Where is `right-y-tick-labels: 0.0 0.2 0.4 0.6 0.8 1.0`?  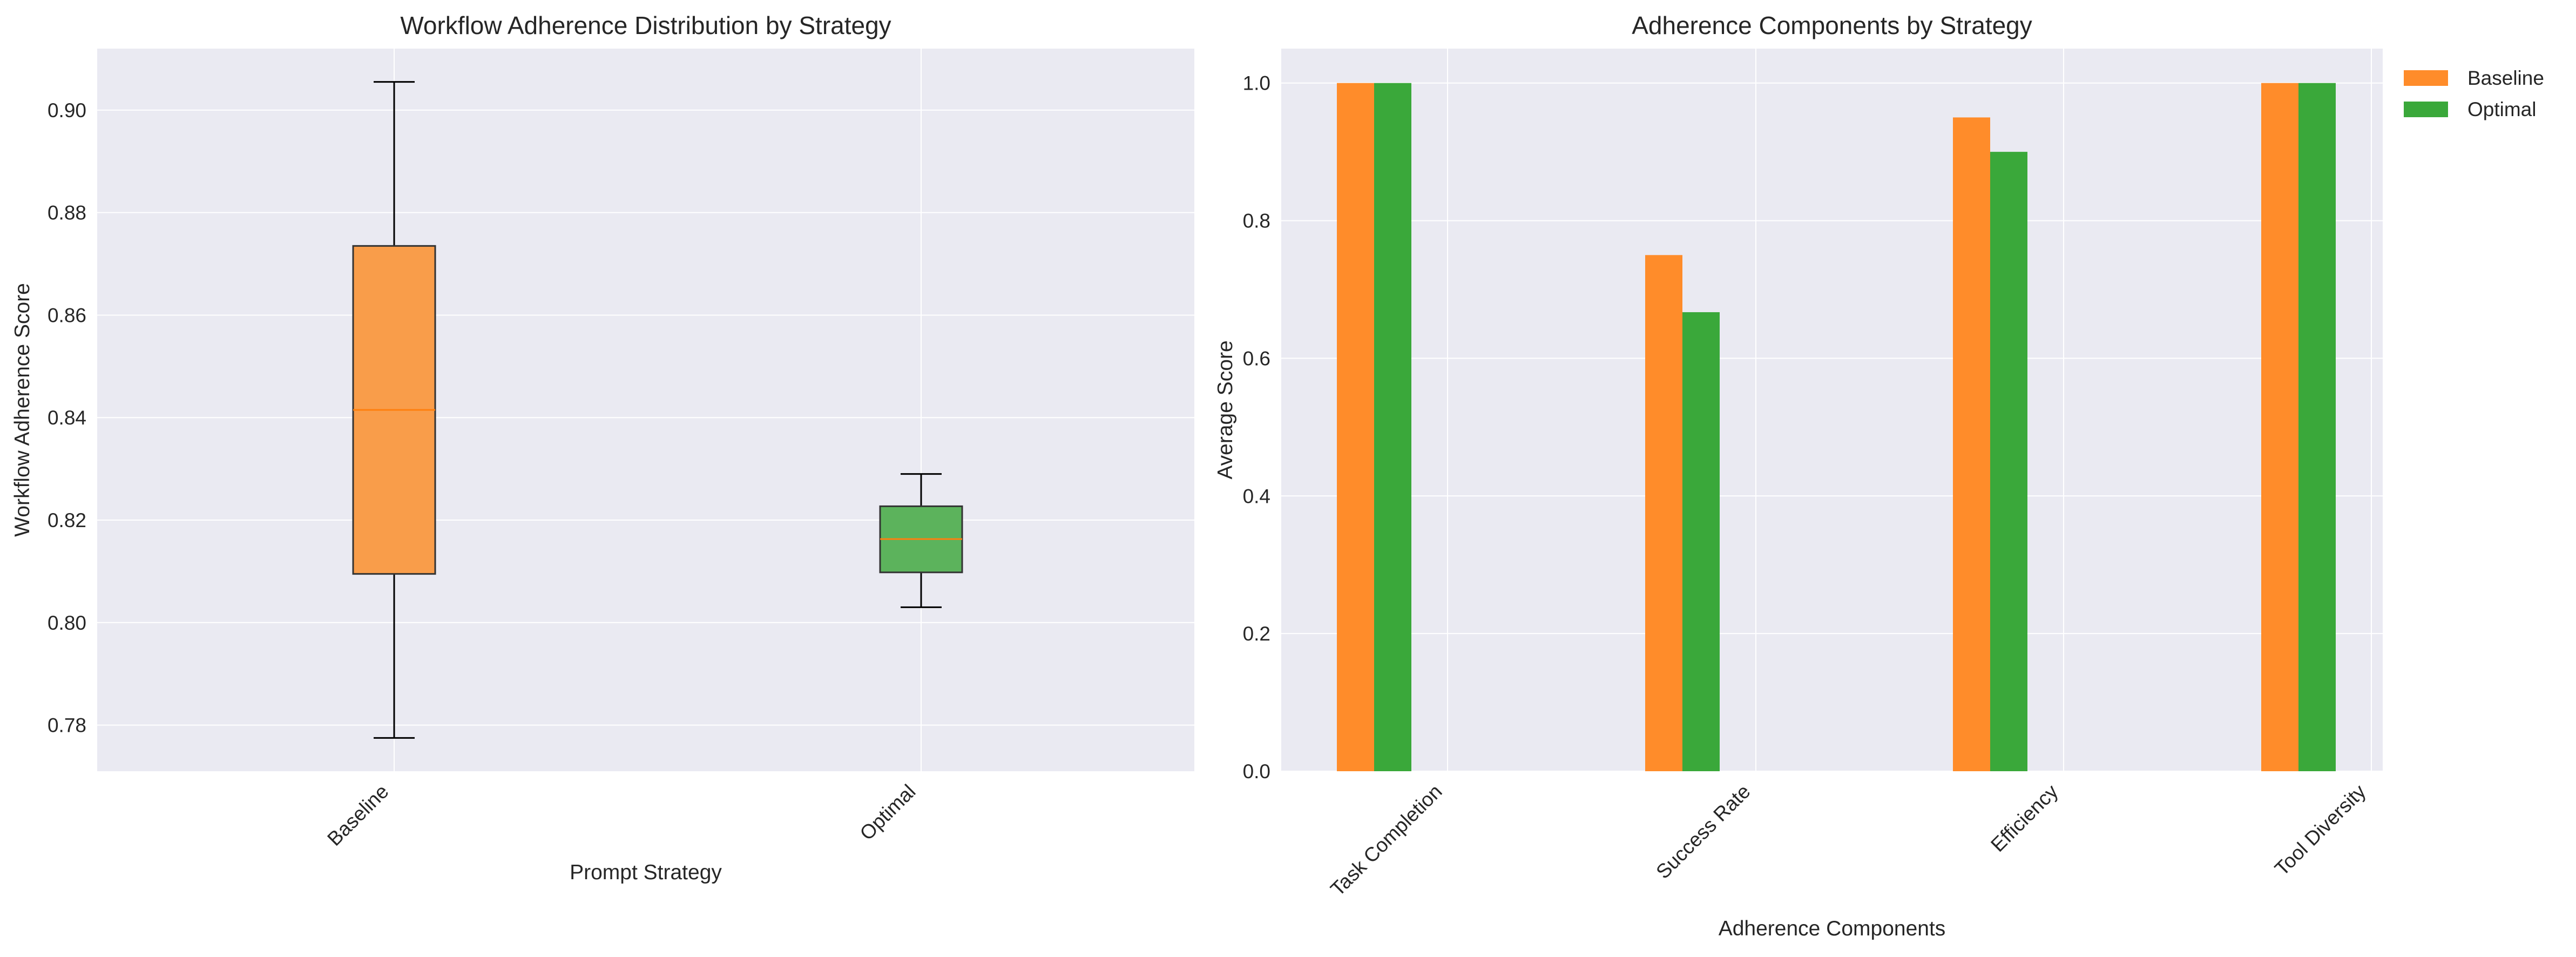
right-y-tick-labels: 0.0 0.2 0.4 0.6 0.8 1.0 is located at coordinates (1257, 427).